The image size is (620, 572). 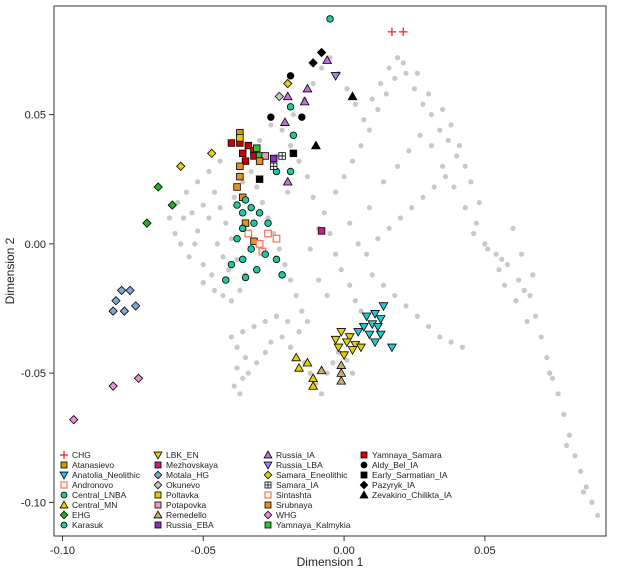 I want to click on legend-label: Anatolia_Neolithic, so click(x=106, y=475).